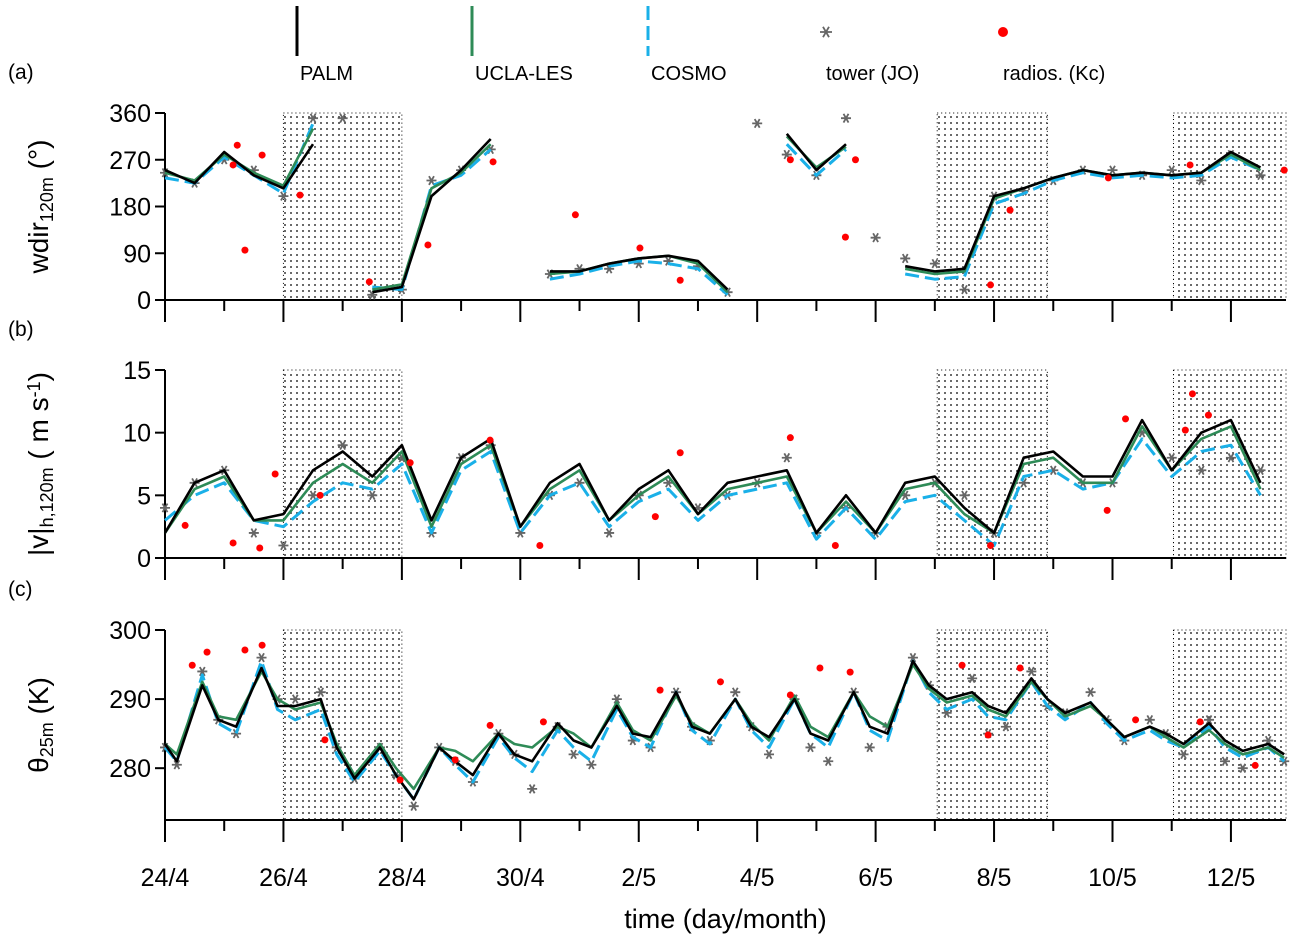 The width and height of the screenshot is (1294, 945). What do you see at coordinates (38, 376) in the screenshot?
I see `y-label-part: )` at bounding box center [38, 376].